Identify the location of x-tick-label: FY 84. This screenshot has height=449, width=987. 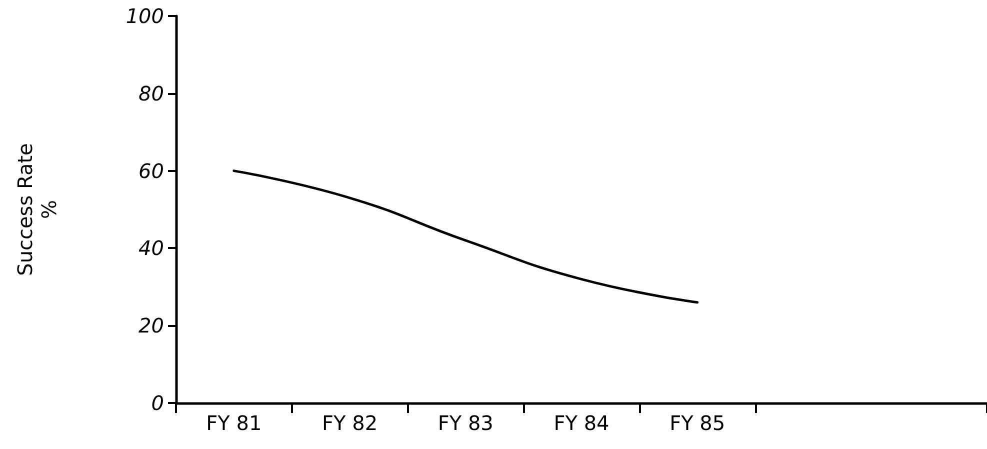
(582, 423).